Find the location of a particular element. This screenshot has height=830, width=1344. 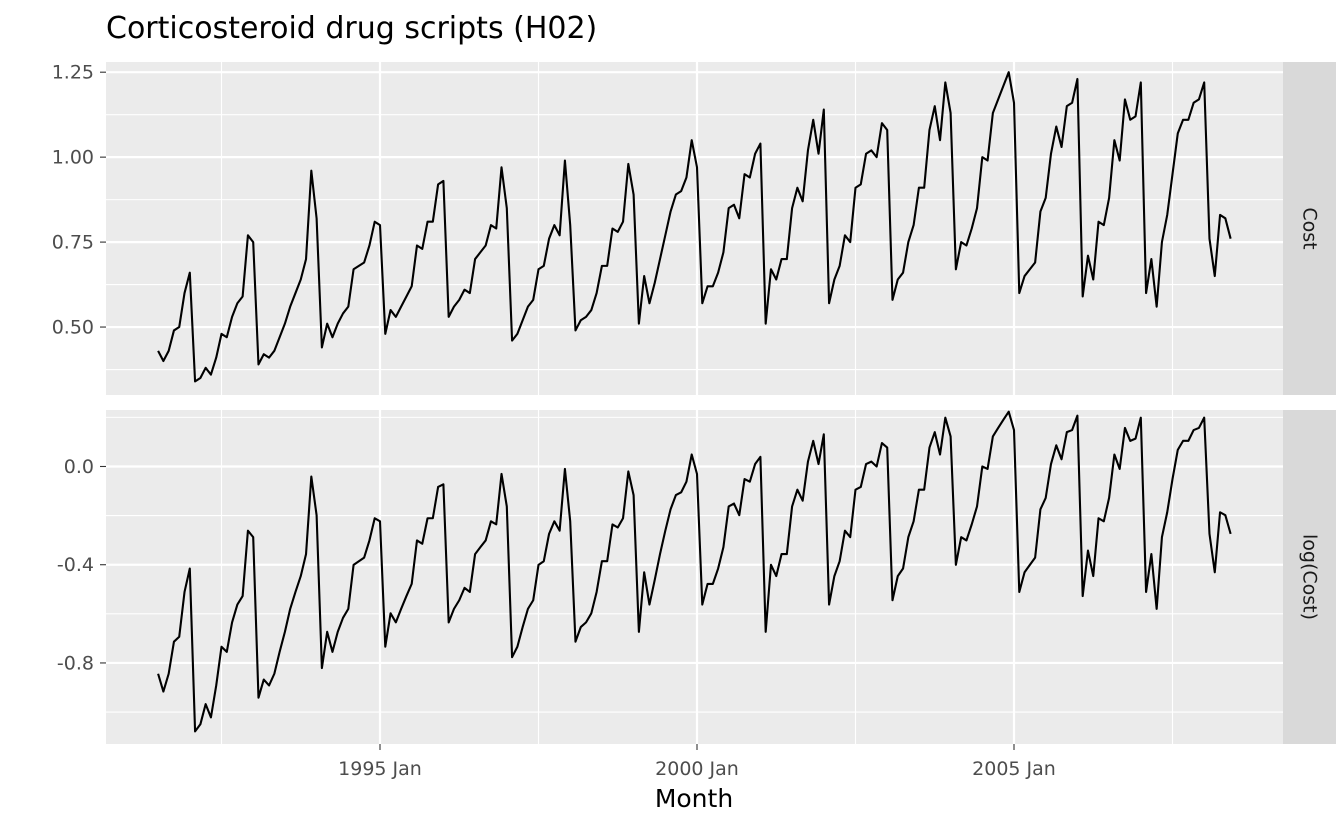

x-tick-label: 1995 Jan is located at coordinates (380, 769).